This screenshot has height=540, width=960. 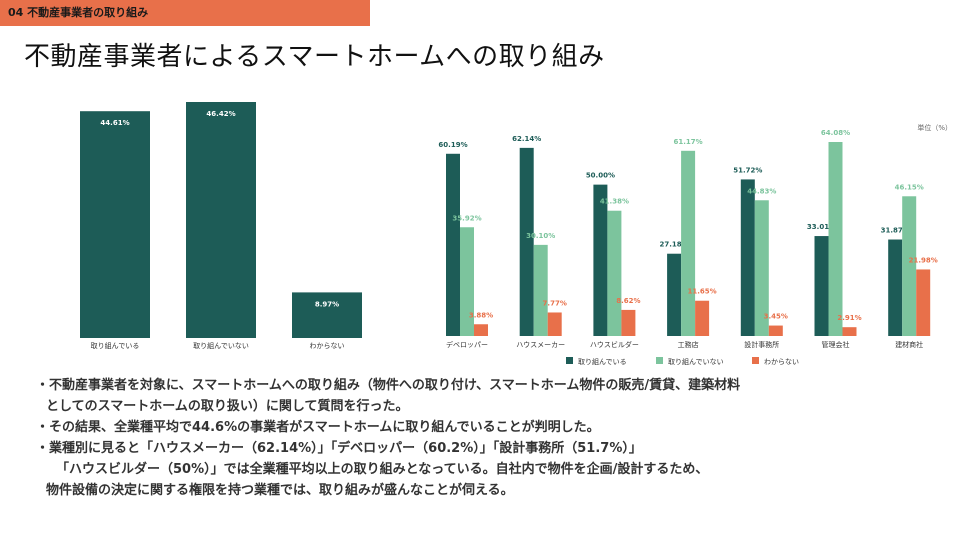 What do you see at coordinates (555, 303) in the screenshot?
I see `industry-bar-value-label: 7.77%` at bounding box center [555, 303].